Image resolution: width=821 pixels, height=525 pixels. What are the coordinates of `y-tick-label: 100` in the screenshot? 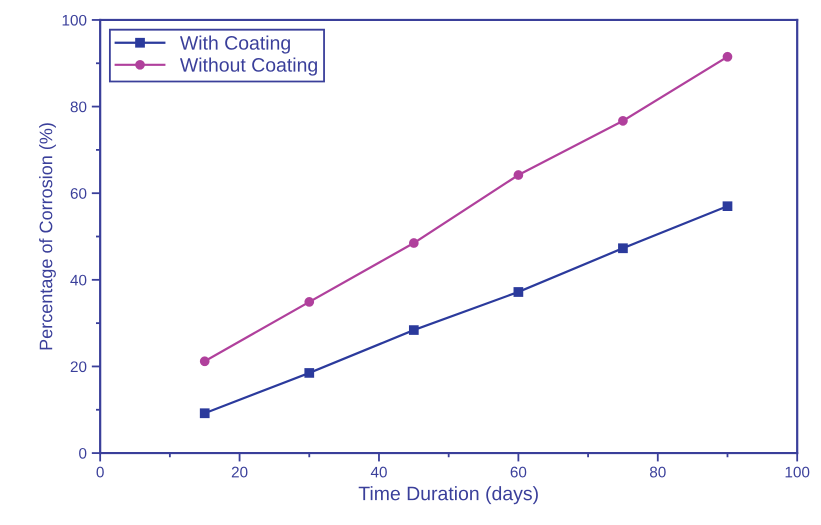 It's located at (74, 20).